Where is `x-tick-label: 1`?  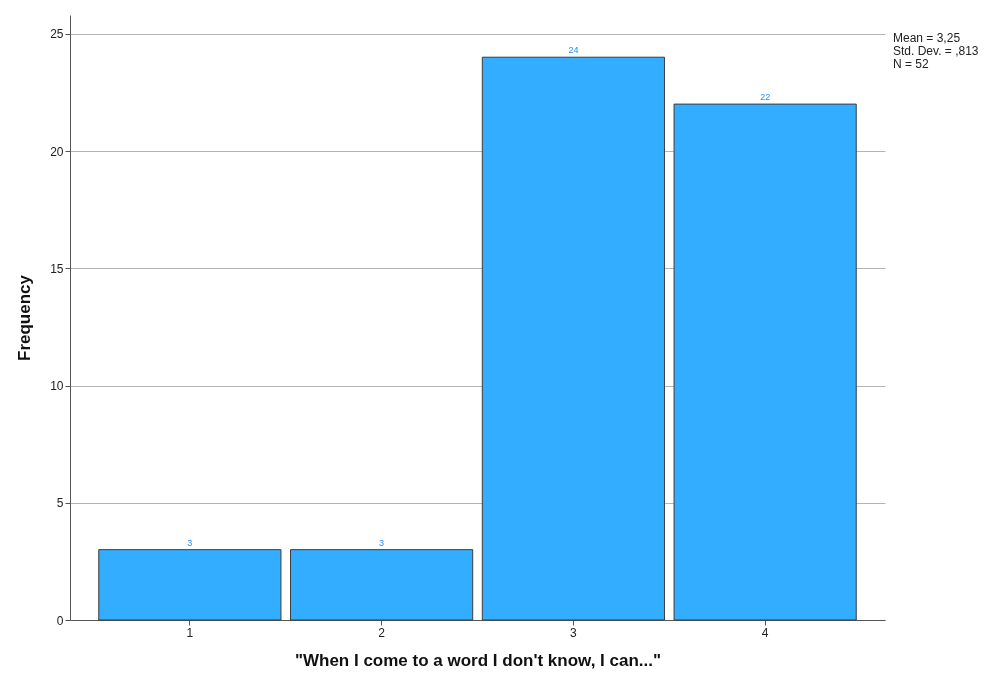
x-tick-label: 1 is located at coordinates (190, 632).